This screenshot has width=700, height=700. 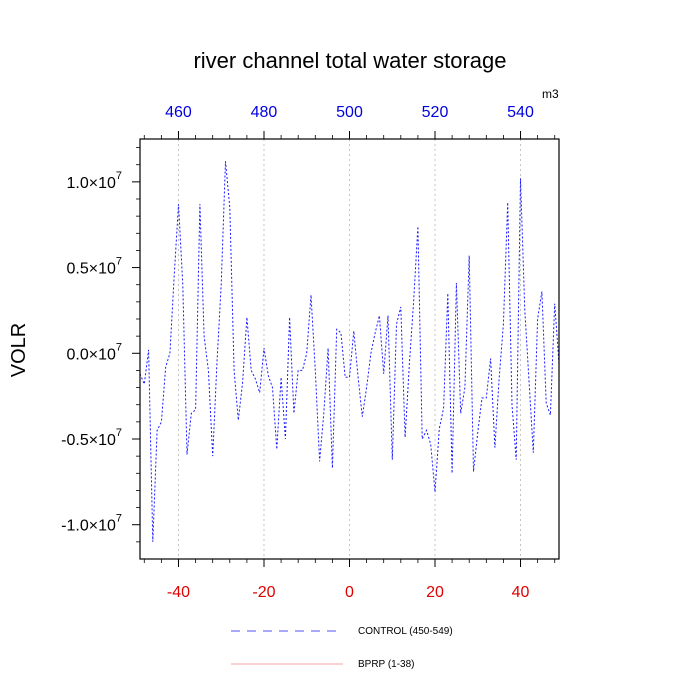 What do you see at coordinates (94, 267) in the screenshot?
I see `y-tick-label: 0.5×10⁷` at bounding box center [94, 267].